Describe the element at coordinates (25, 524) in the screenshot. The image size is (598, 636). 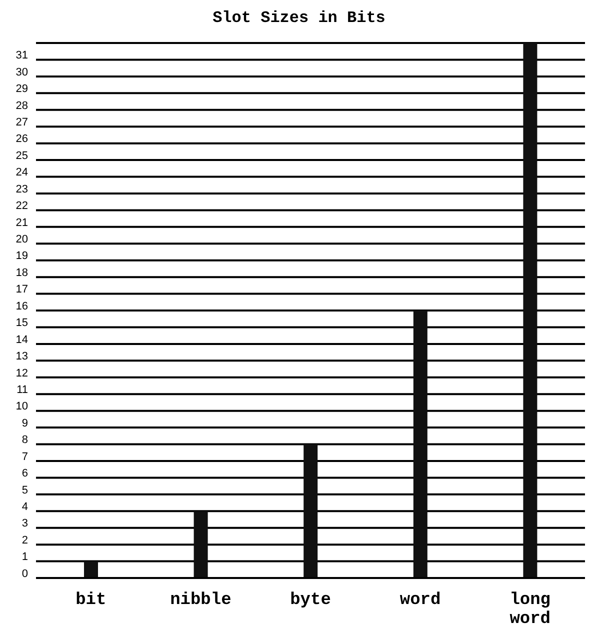
I see `y-tick-label: 3` at that location.